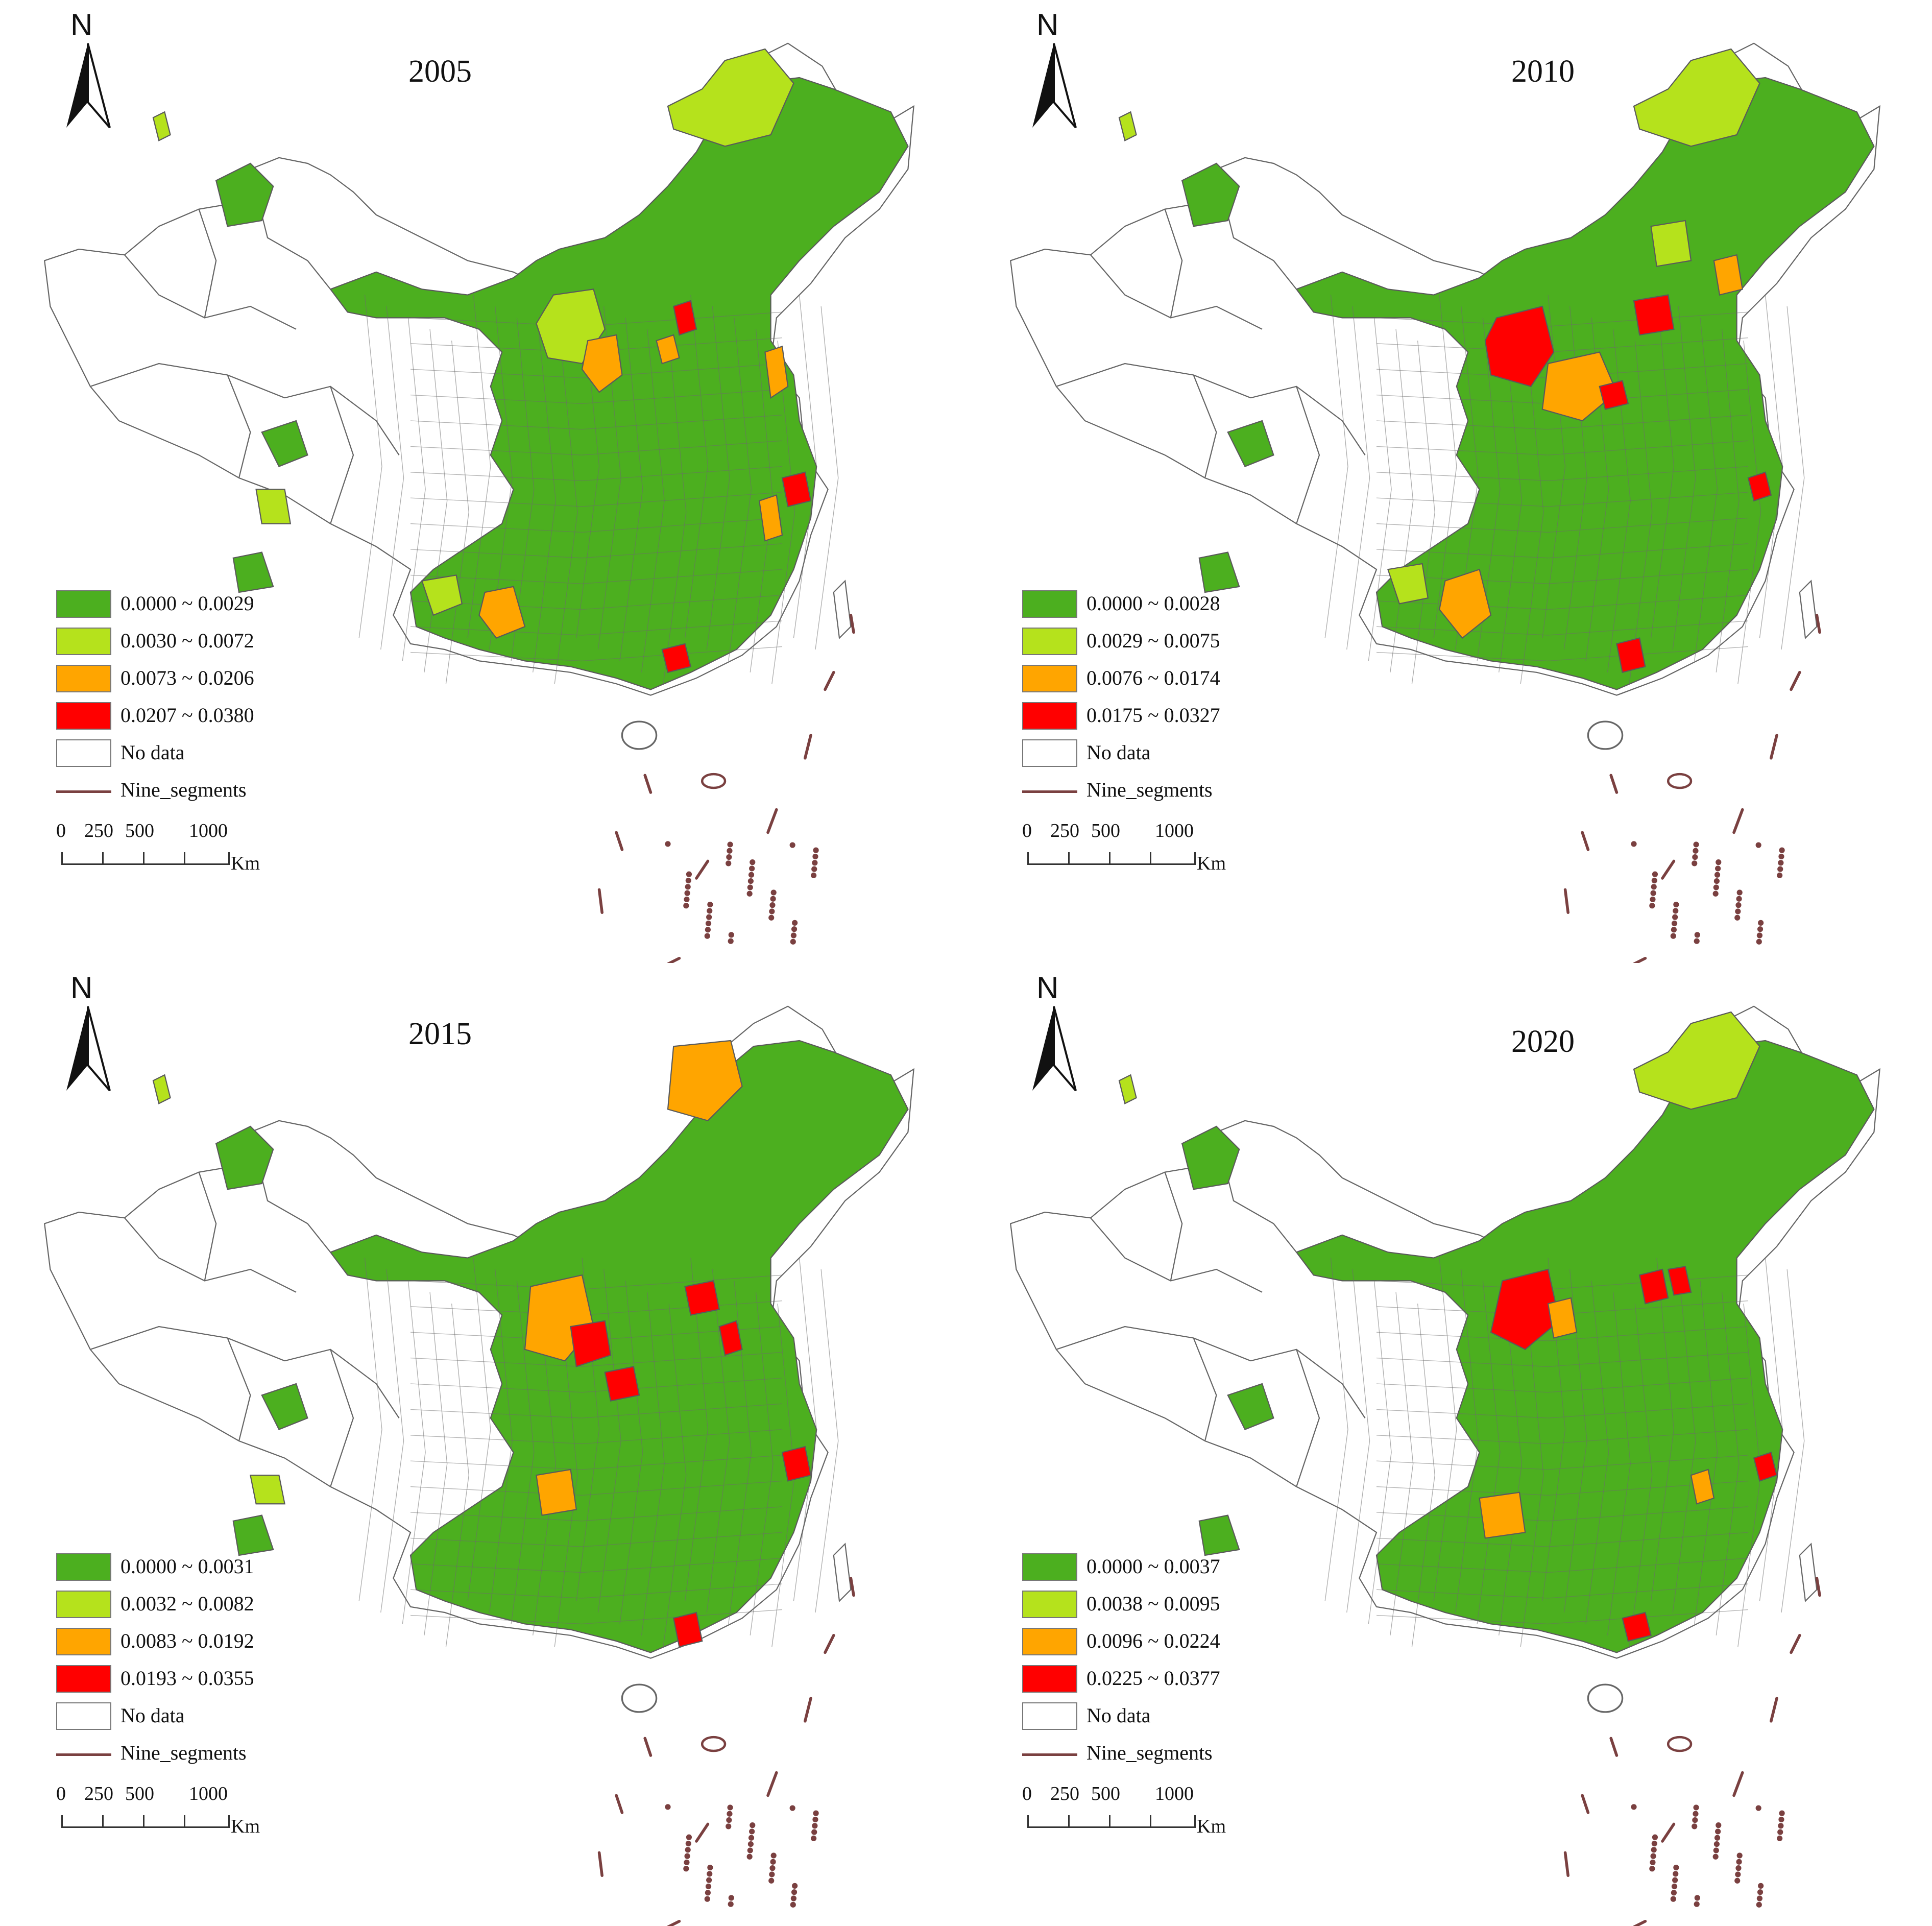  I want to click on hainan-island, so click(1606, 1698).